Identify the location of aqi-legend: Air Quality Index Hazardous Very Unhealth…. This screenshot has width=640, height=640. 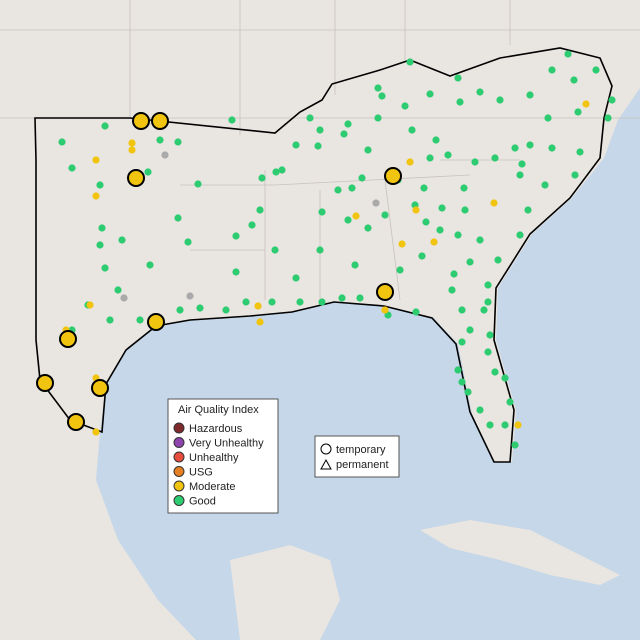
(223, 456).